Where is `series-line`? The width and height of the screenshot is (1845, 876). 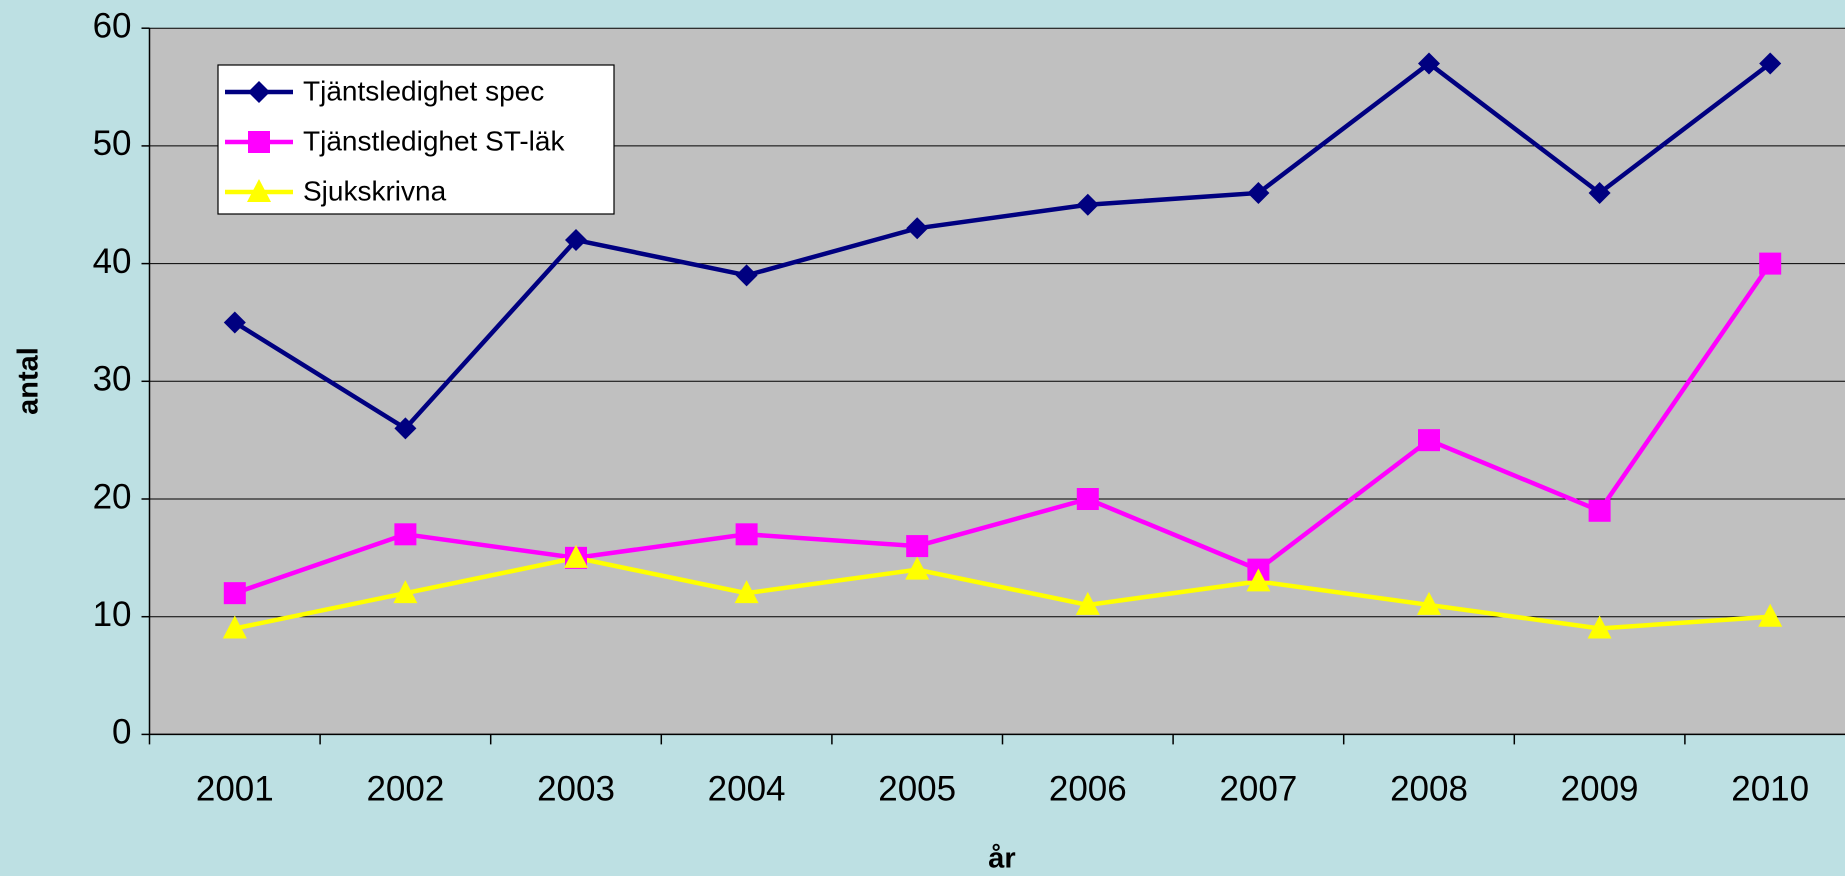
series-line is located at coordinates (1002, 593).